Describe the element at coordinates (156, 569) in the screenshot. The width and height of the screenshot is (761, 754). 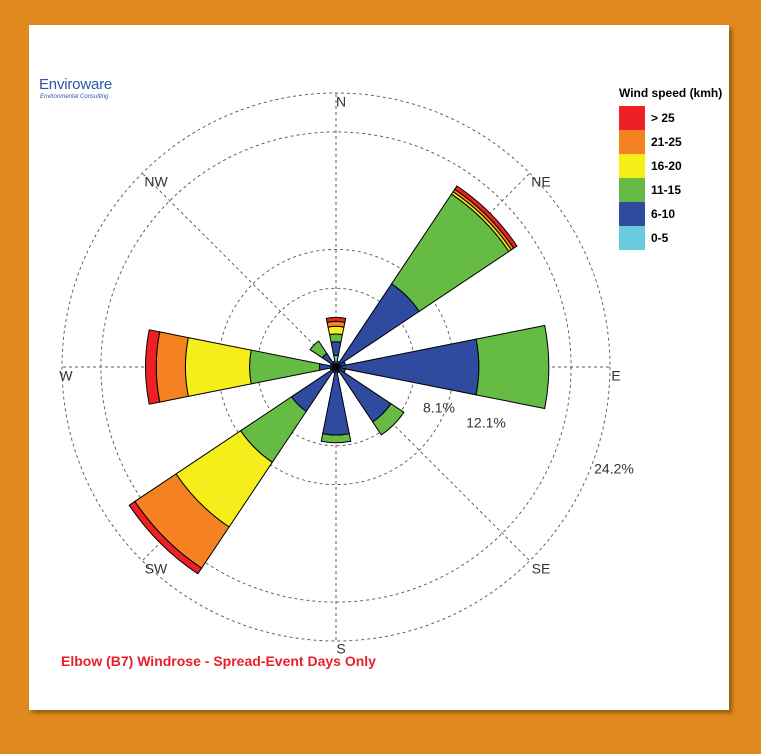
I see `direction-label-sw: SW` at that location.